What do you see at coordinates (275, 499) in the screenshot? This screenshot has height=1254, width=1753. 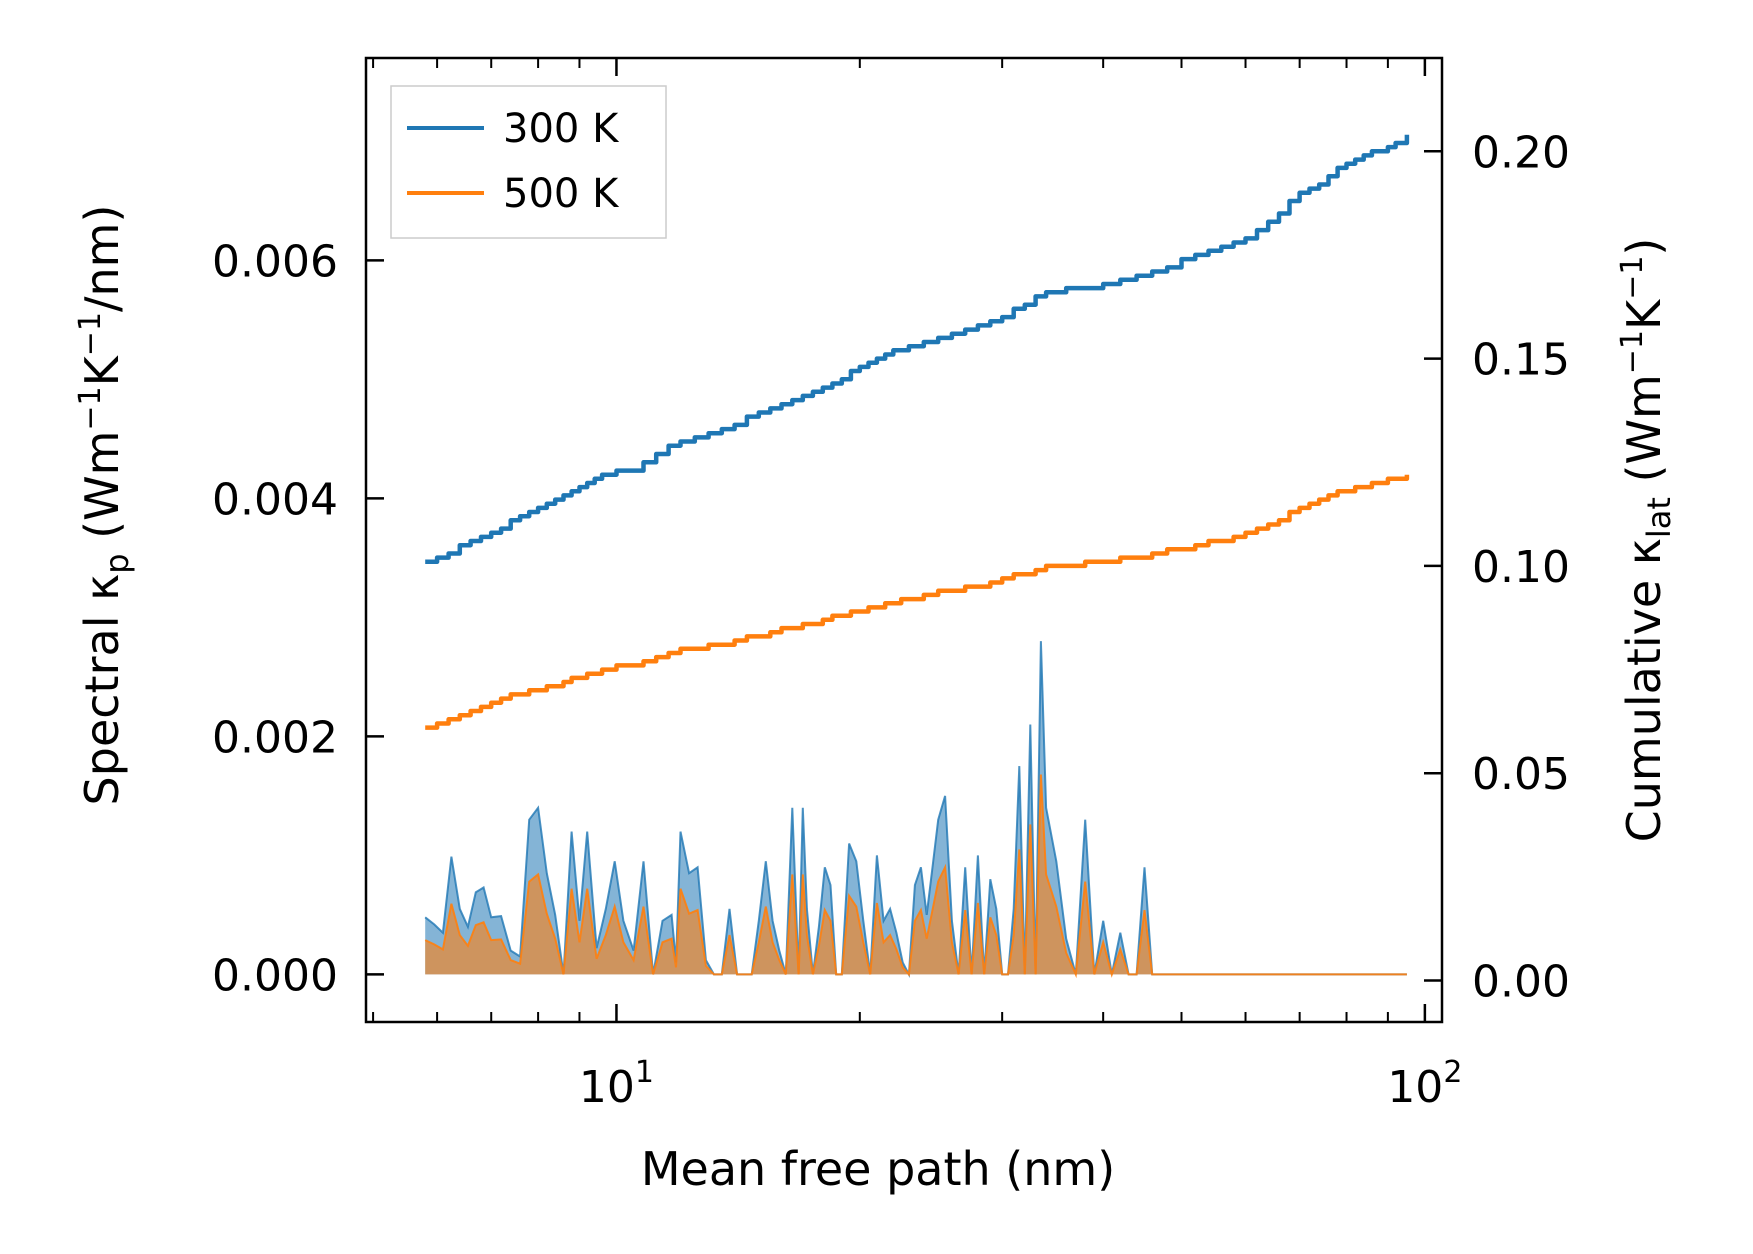 I see `y-left-tick-label: 0.004` at bounding box center [275, 499].